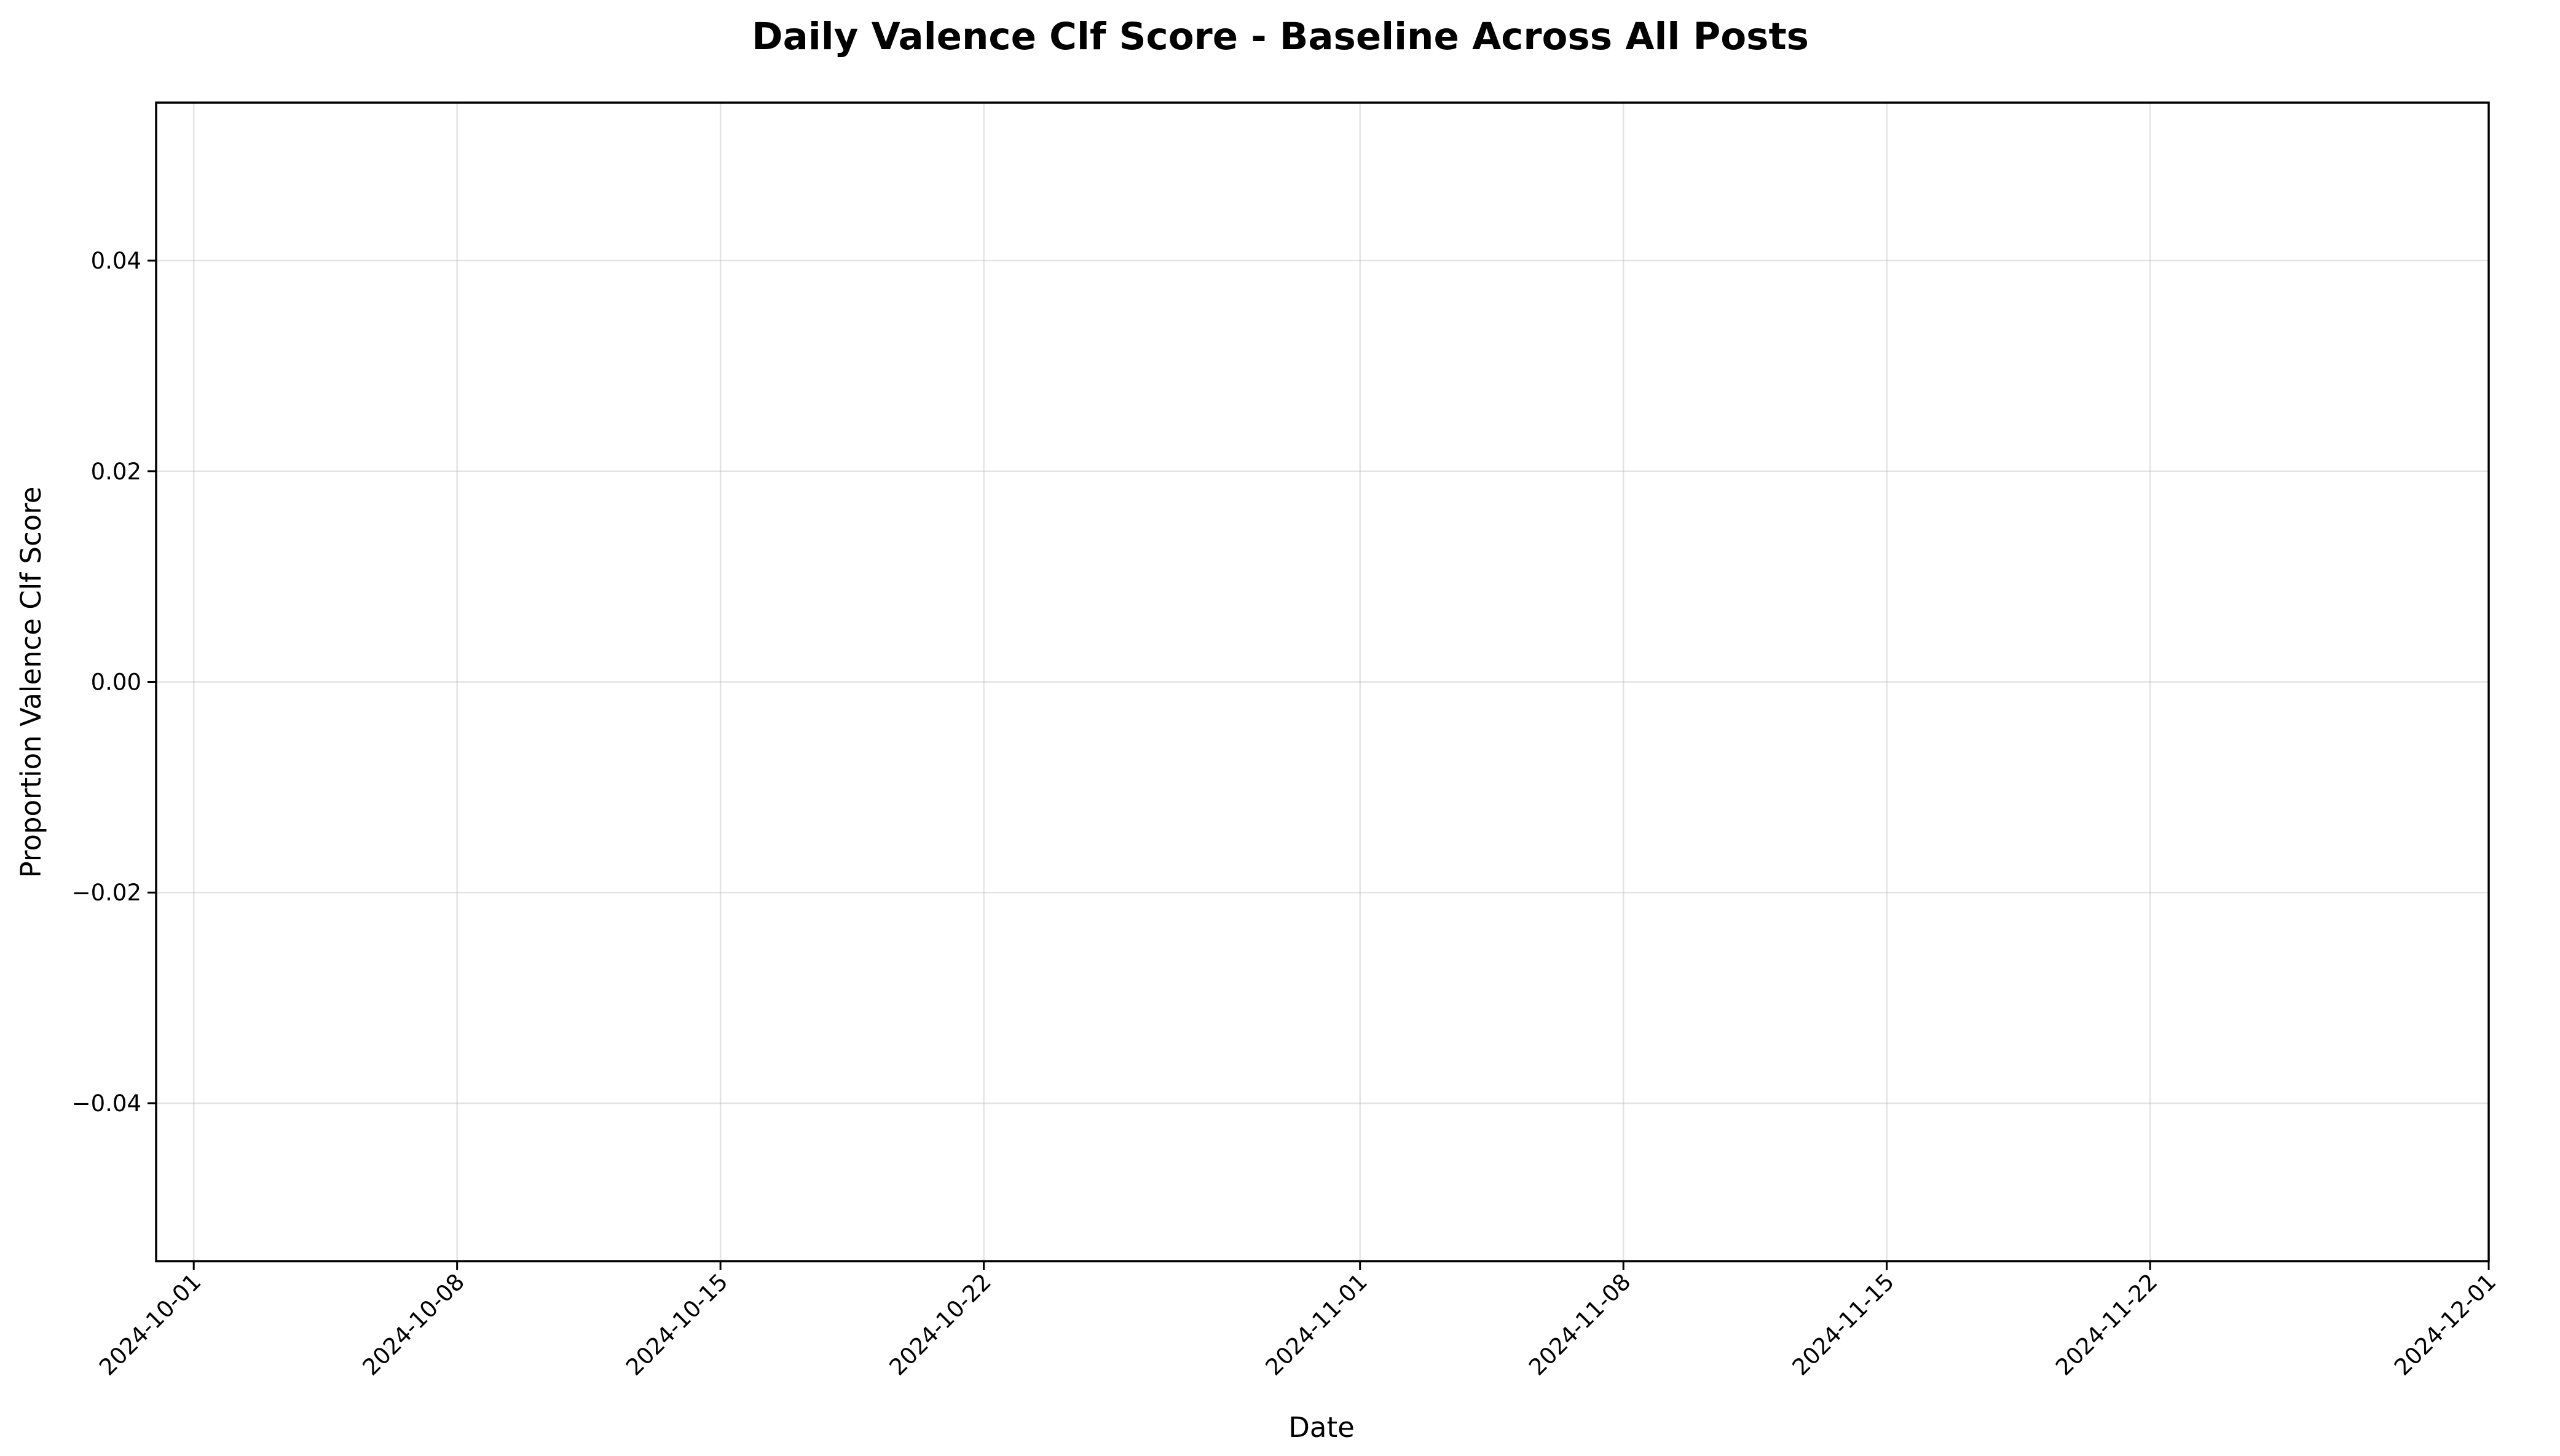  What do you see at coordinates (150, 1324) in the screenshot?
I see `x-tick-label: 2024-10-01` at bounding box center [150, 1324].